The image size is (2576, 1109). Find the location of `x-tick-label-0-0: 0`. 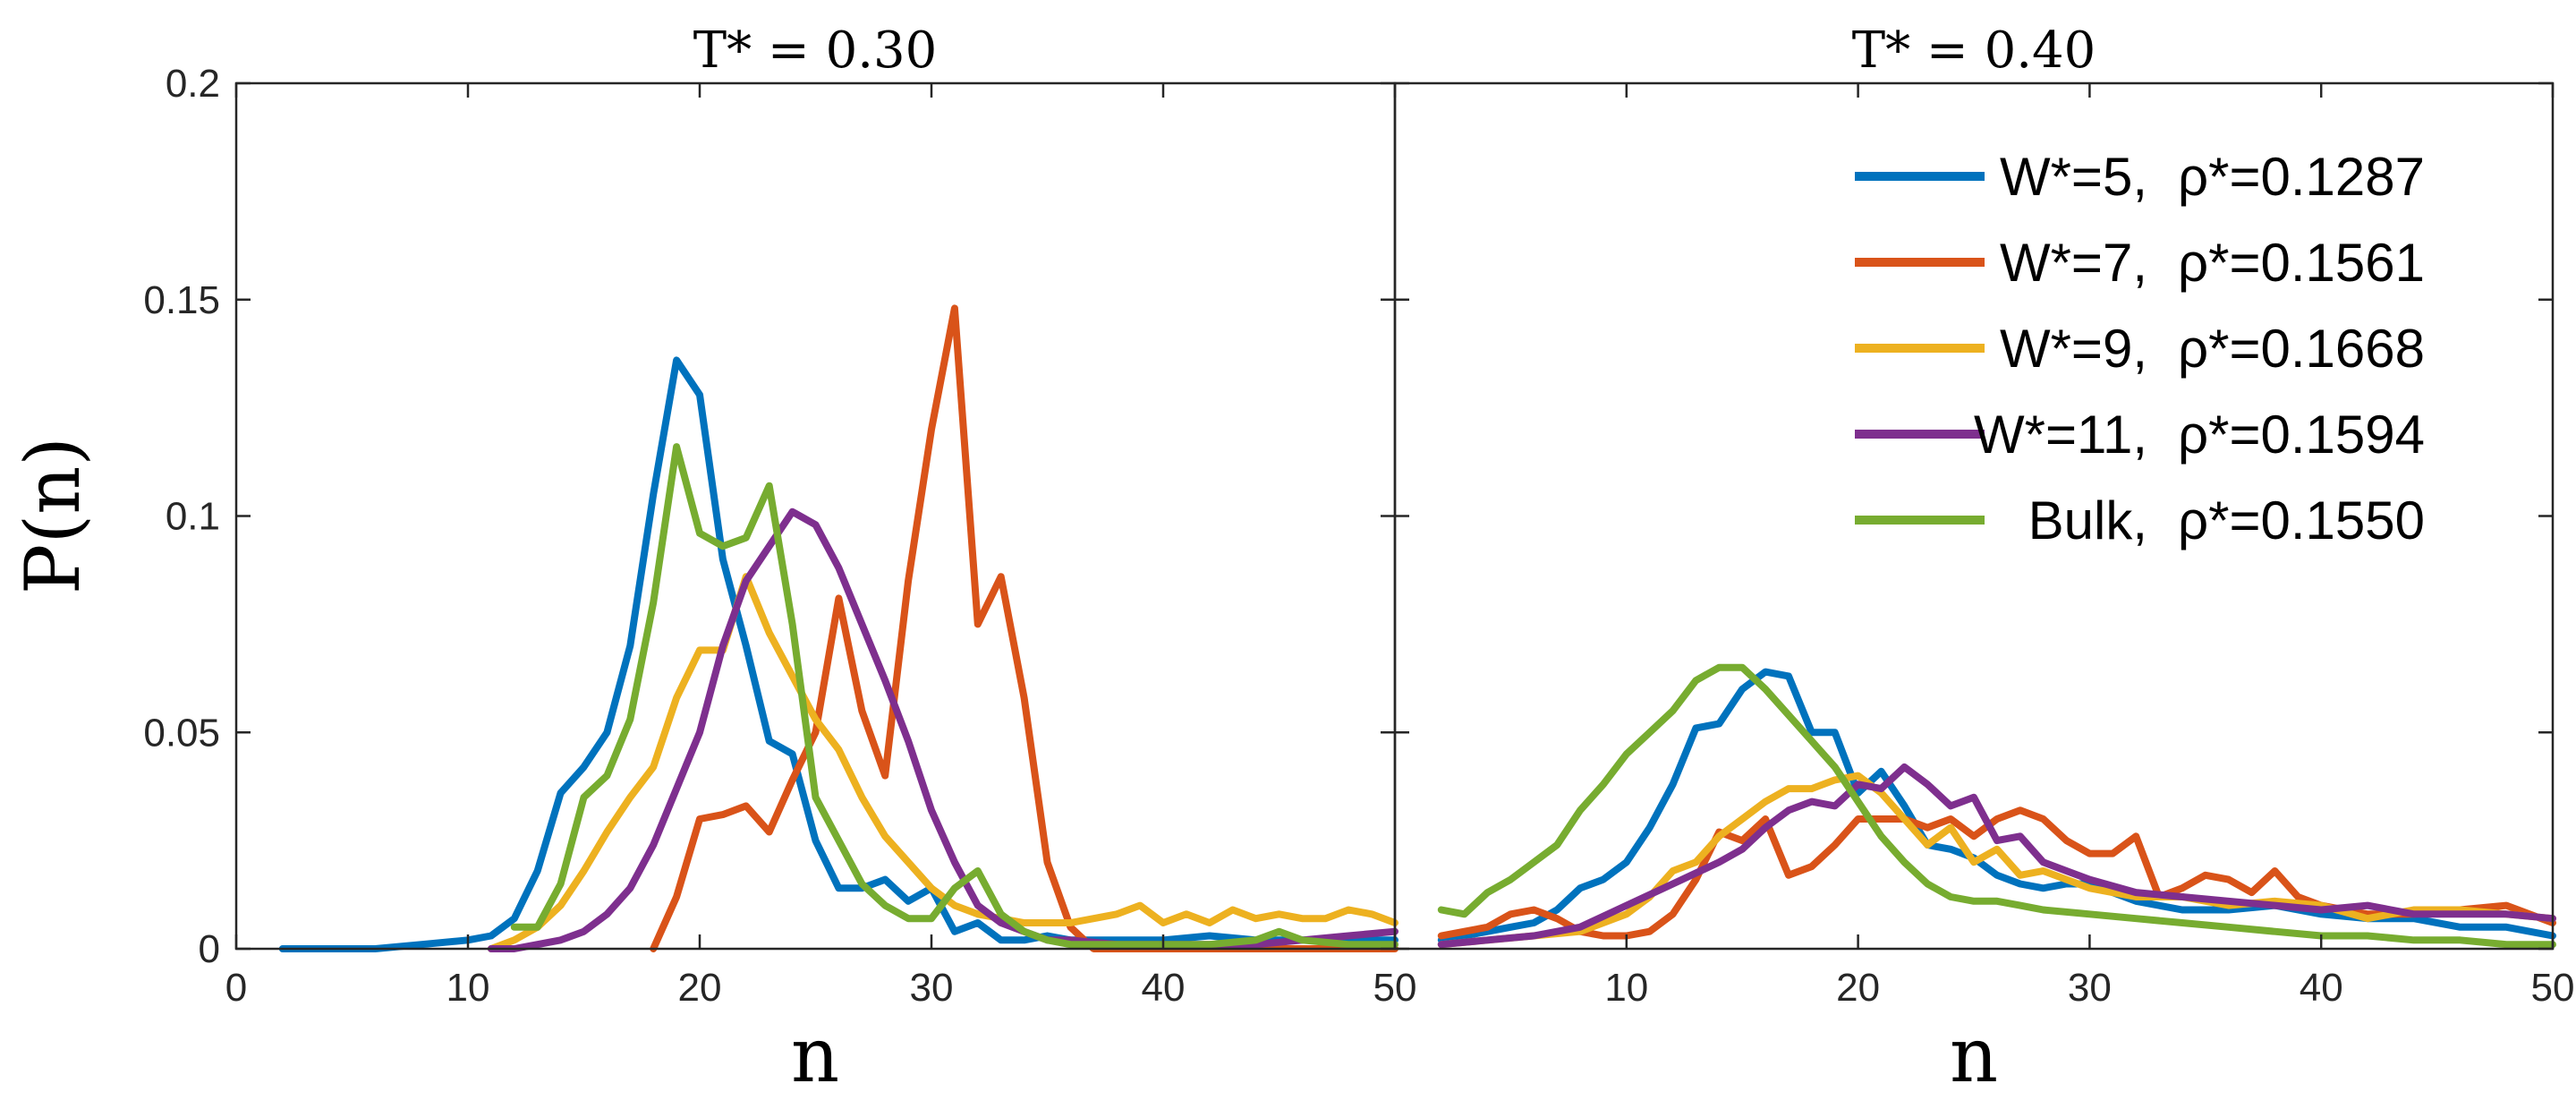

x-tick-label-0-0: 0 is located at coordinates (236, 988).